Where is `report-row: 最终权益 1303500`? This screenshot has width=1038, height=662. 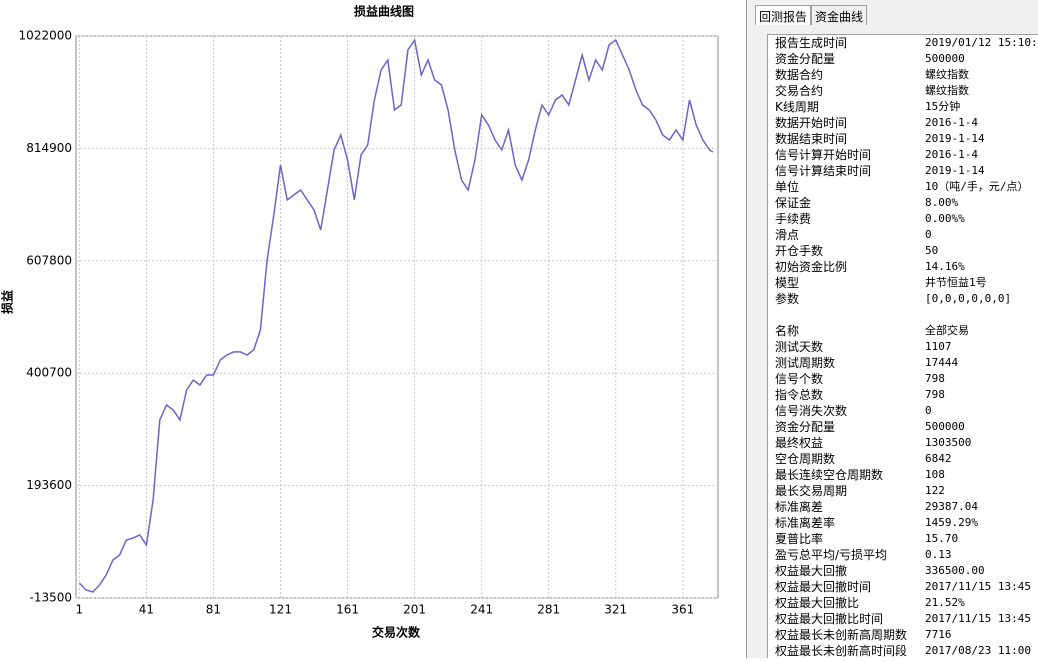 report-row: 最终权益 1303500 is located at coordinates (903, 443).